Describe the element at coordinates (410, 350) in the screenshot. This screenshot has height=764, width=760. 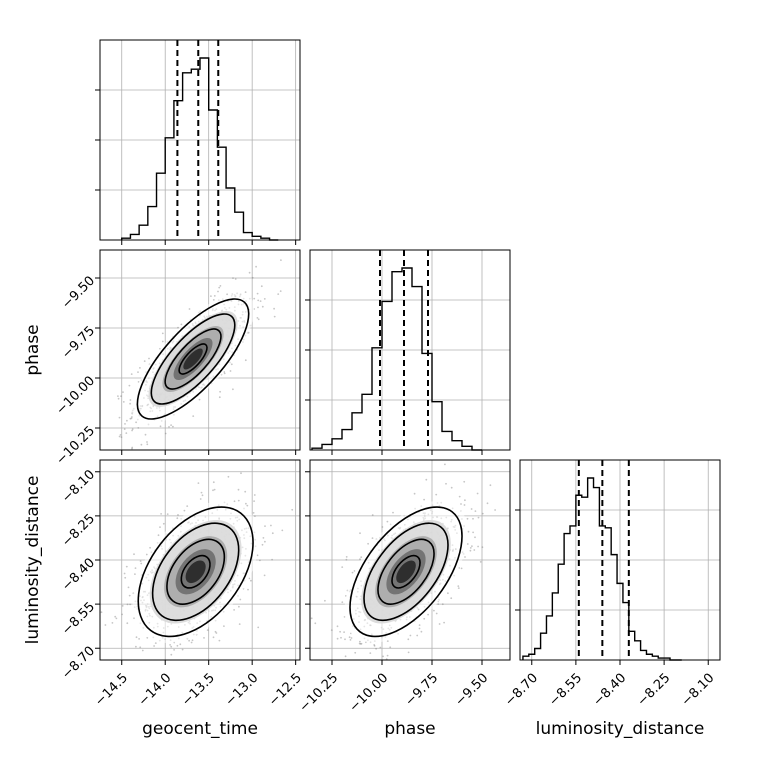
I see `panel-frame` at that location.